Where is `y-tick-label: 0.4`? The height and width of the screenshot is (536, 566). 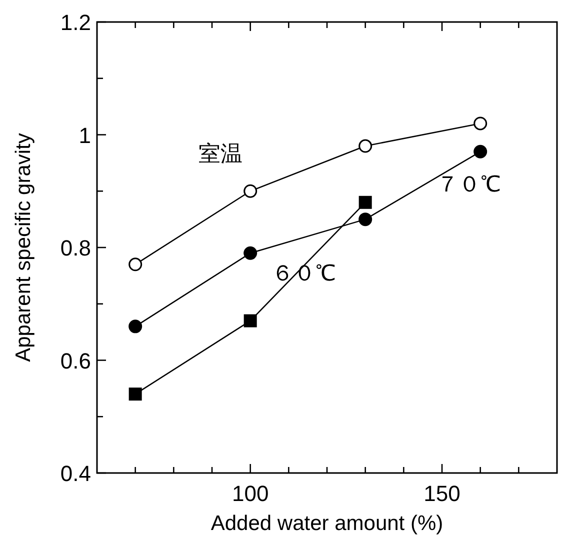
y-tick-label: 0.4 is located at coordinates (75, 473).